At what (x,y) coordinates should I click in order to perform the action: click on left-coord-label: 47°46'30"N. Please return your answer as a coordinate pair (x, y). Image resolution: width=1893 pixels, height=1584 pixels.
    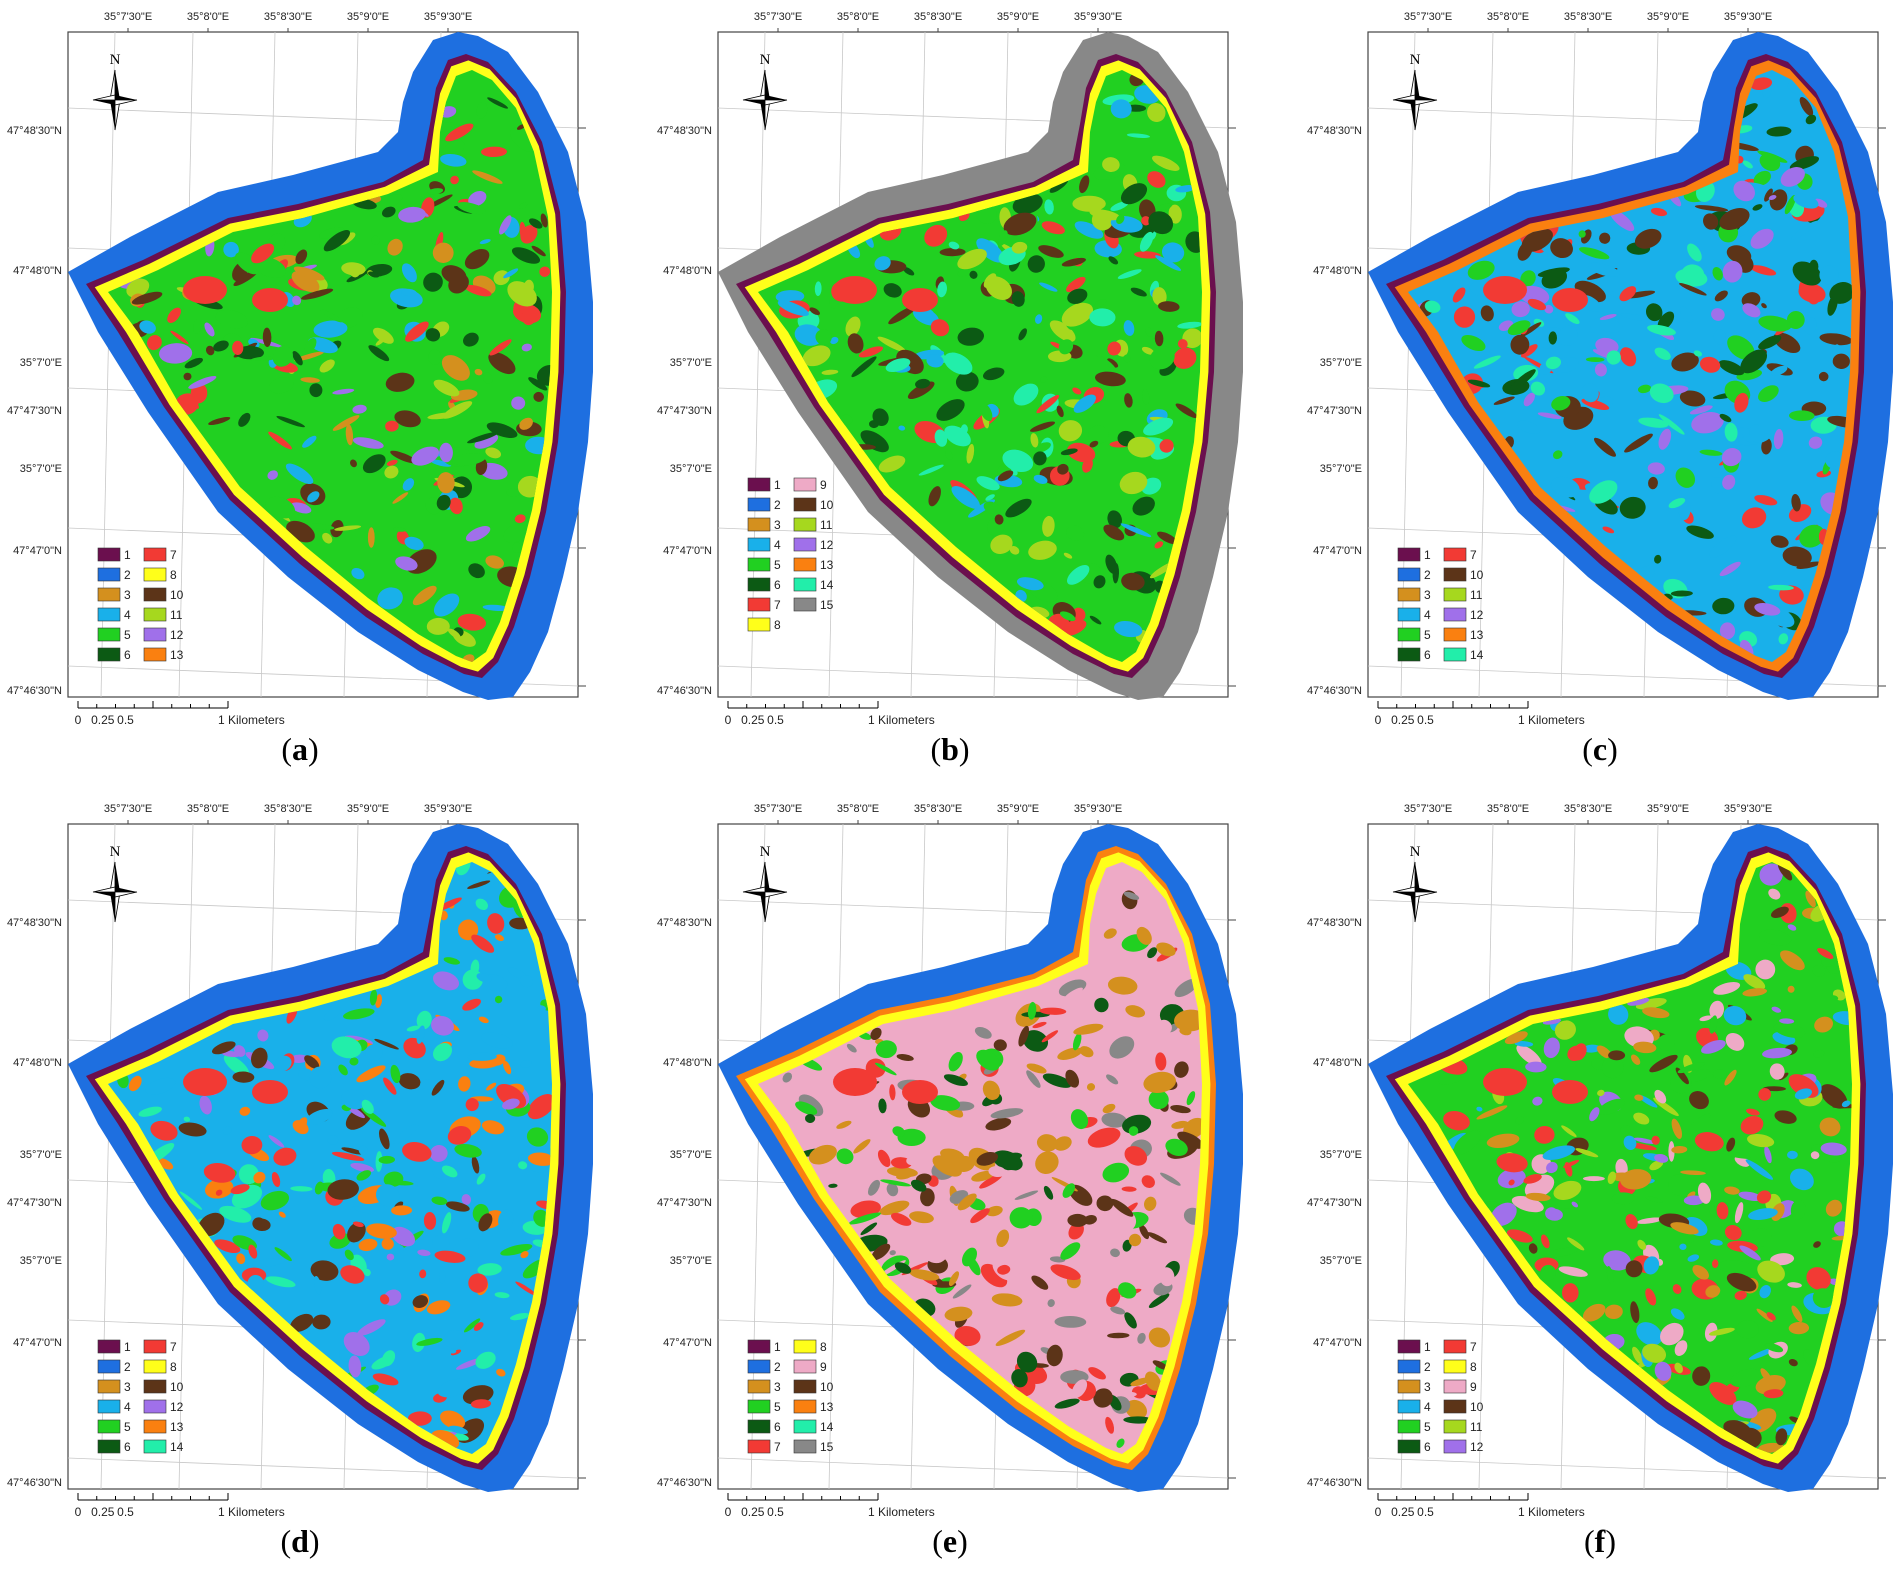
    Looking at the image, I should click on (34, 691).